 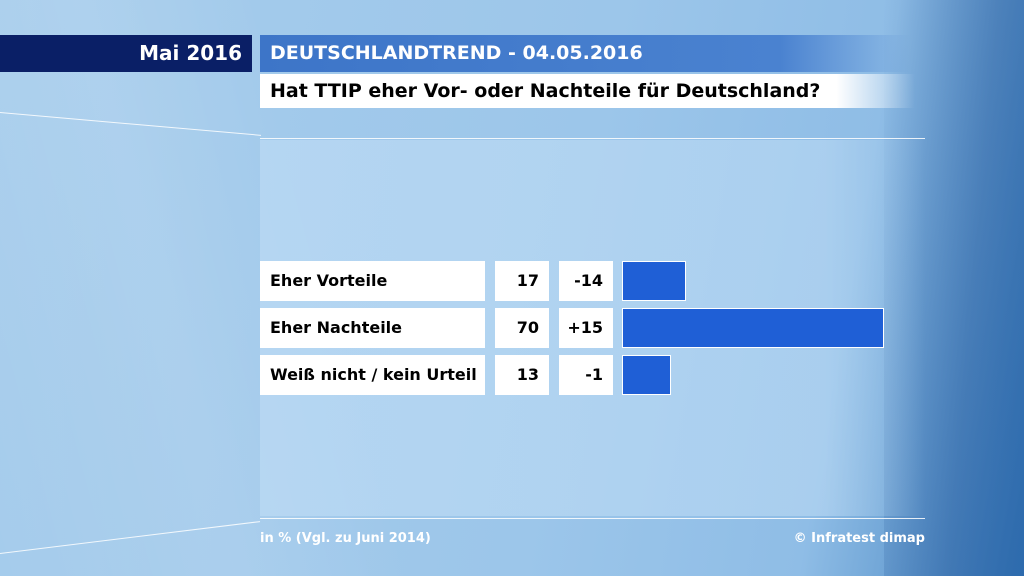 What do you see at coordinates (522, 281) in the screenshot?
I see `value-label: 17` at bounding box center [522, 281].